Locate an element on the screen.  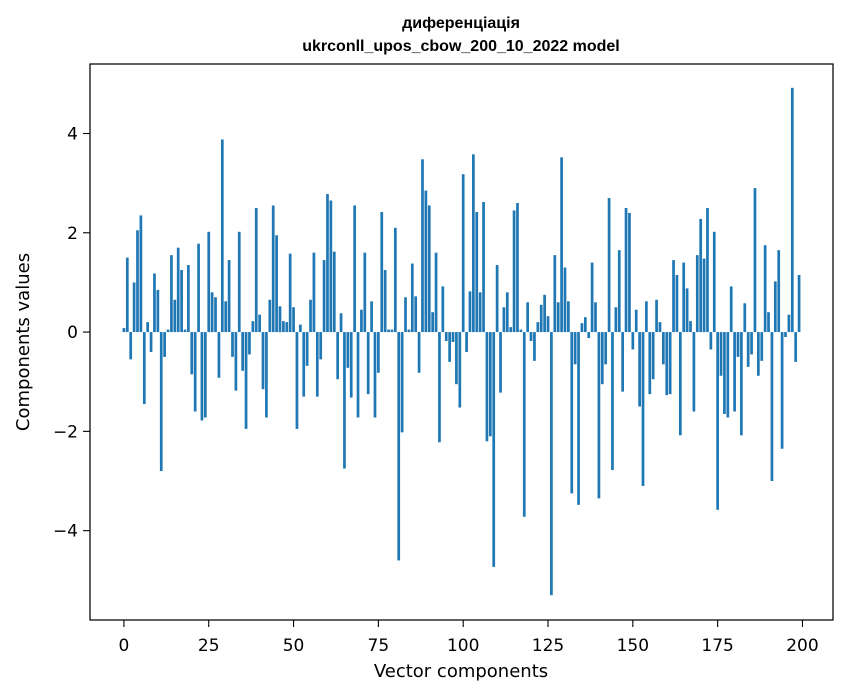
x-tick-label-0: 0 is located at coordinates (124, 646).